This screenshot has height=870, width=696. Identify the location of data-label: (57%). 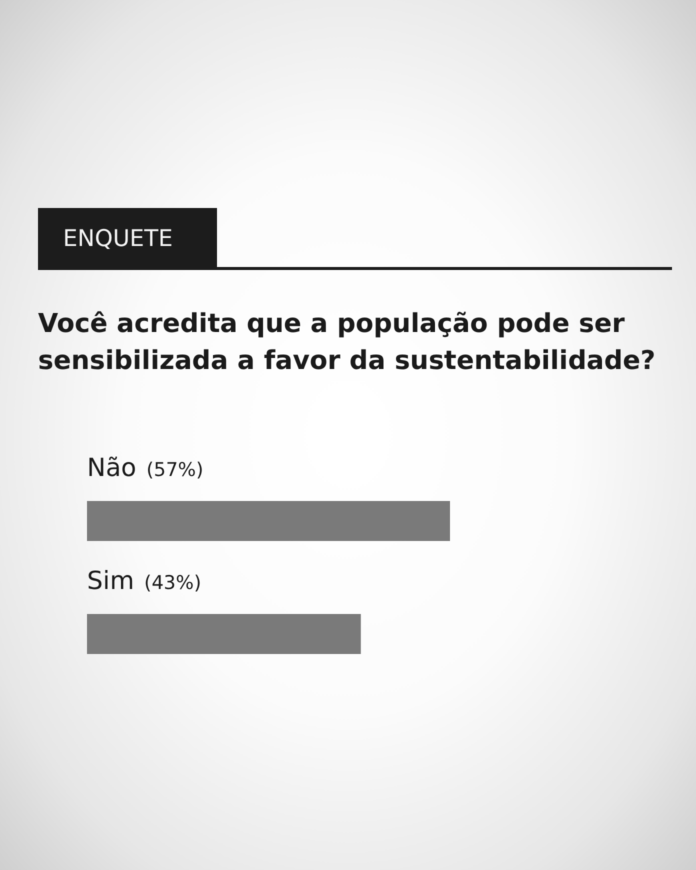
(175, 470).